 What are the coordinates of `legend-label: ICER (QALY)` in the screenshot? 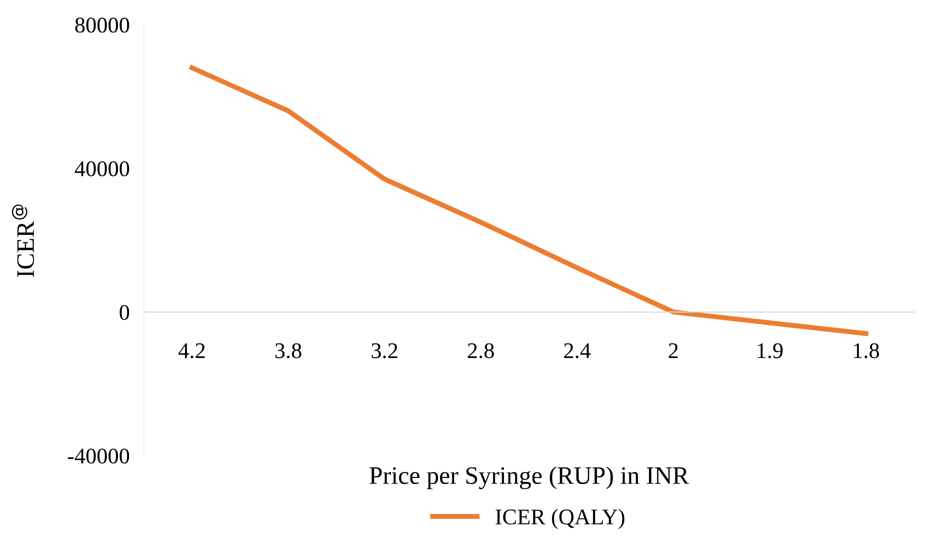 It's located at (560, 518).